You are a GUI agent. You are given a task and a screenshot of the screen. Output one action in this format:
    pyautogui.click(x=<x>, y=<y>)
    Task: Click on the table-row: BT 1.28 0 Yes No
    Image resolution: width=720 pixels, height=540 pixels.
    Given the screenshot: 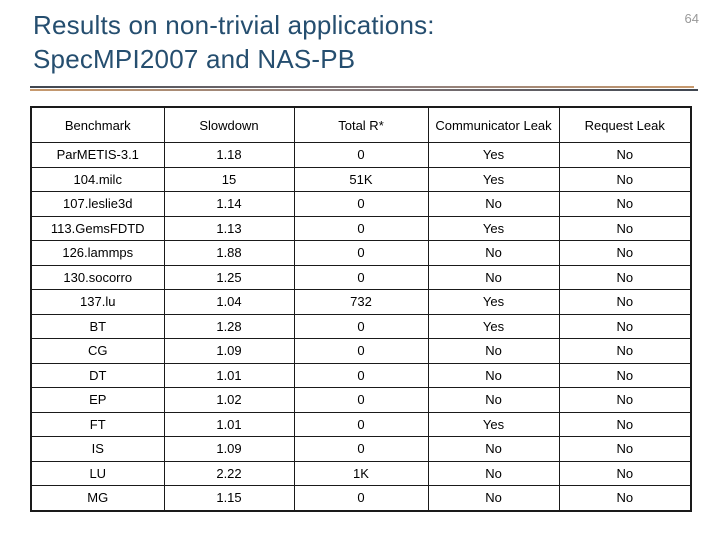 What is the action you would take?
    pyautogui.click(x=361, y=326)
    